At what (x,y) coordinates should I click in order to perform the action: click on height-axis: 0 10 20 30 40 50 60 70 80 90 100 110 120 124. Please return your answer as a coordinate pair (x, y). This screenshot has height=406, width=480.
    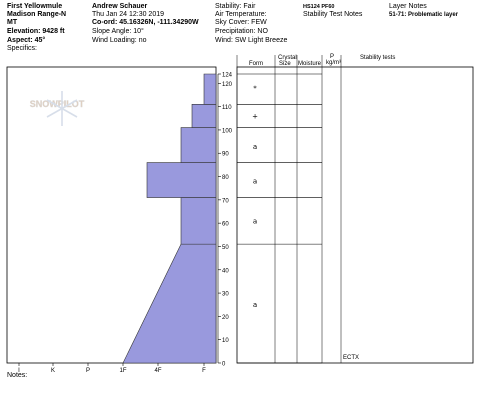
    Looking at the image, I should click on (225, 220).